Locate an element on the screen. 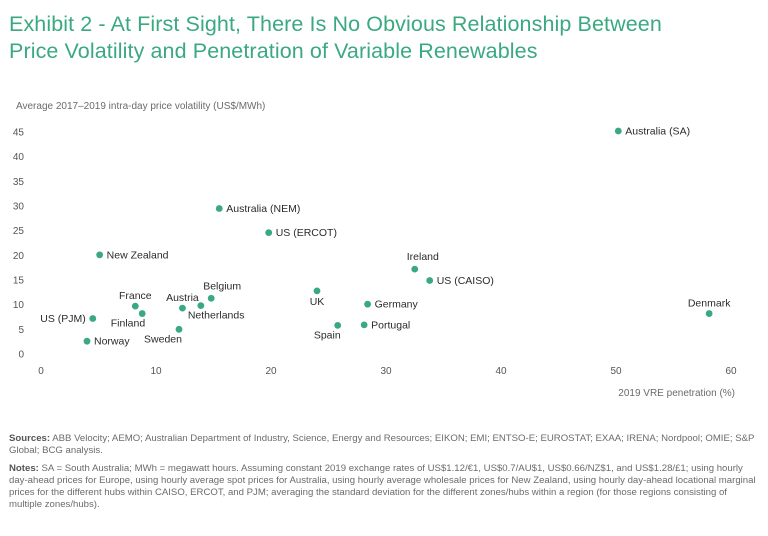  x-tick-label: 30 is located at coordinates (386, 371).